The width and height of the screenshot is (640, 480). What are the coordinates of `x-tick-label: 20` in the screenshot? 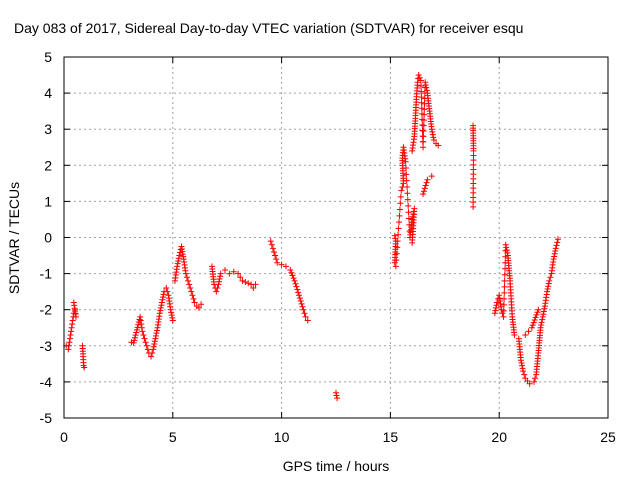 It's located at (499, 437).